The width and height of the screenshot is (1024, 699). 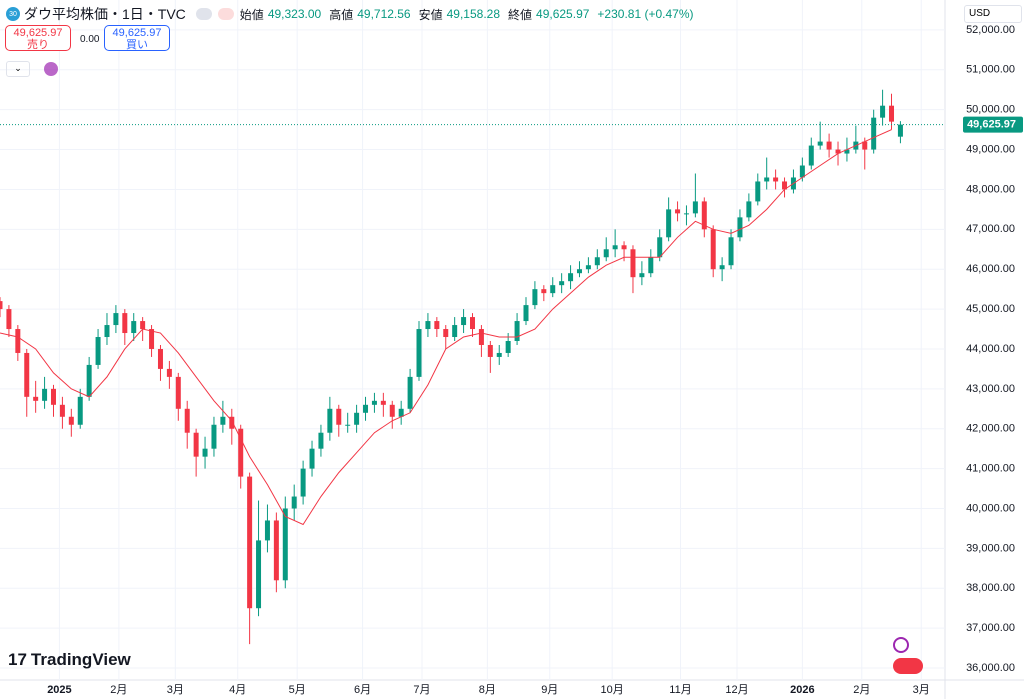 What do you see at coordinates (990, 309) in the screenshot?
I see `y-tick-label: 45,000.00` at bounding box center [990, 309].